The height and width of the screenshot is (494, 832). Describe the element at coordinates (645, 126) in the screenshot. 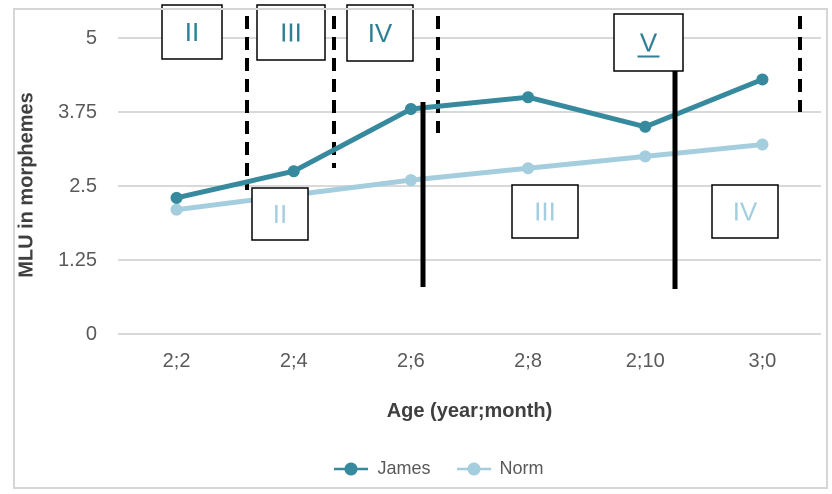

I see `marker-james-2;10` at that location.